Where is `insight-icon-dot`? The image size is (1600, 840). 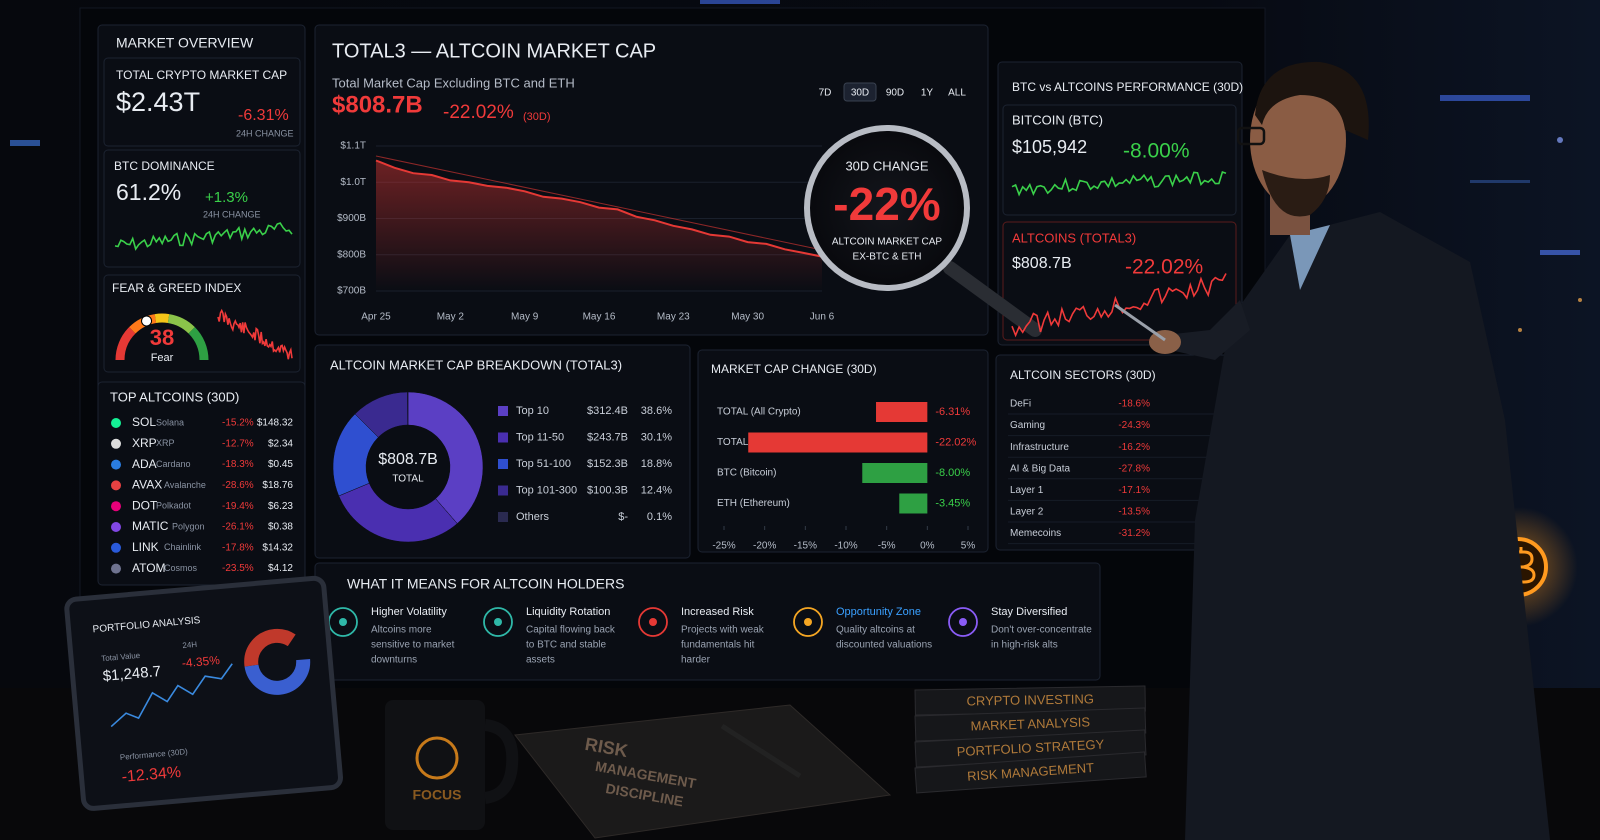
insight-icon-dot is located at coordinates (963, 622).